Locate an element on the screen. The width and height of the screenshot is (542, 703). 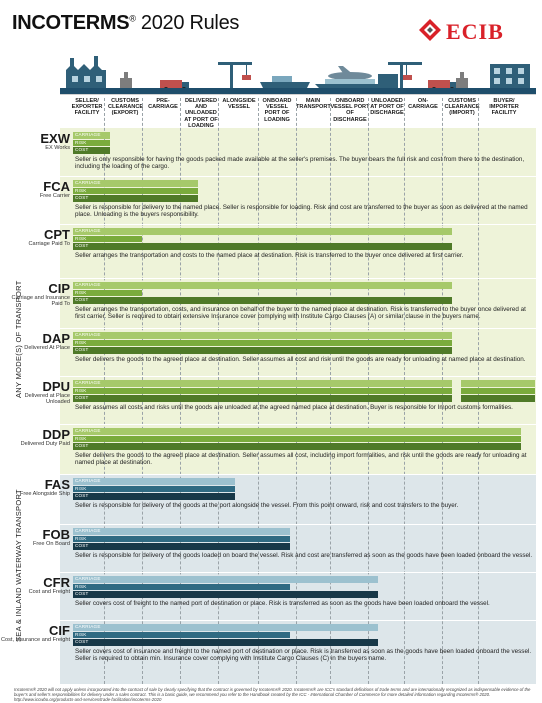
term-code: DDP is located at coordinates (56, 434).